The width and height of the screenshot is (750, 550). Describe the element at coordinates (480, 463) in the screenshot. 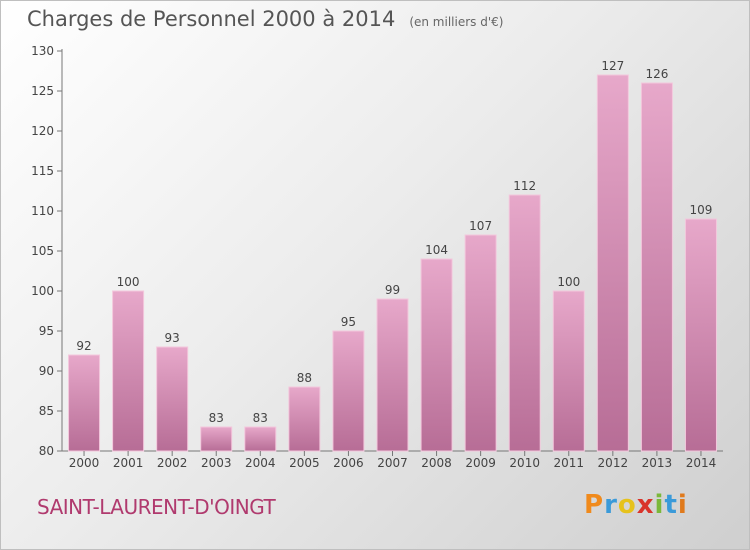

I see `x-tick-label: 2009` at that location.